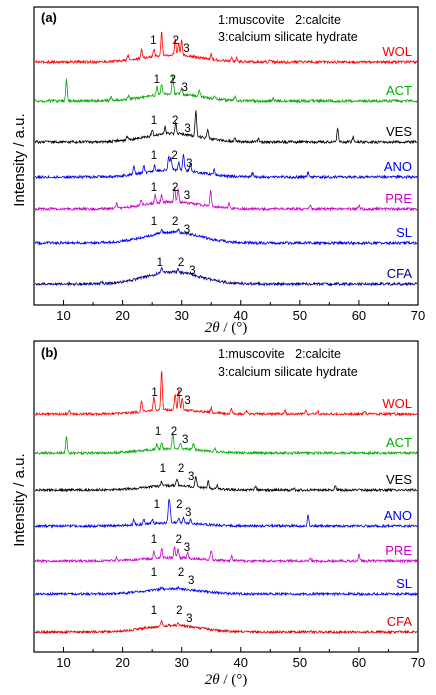 This screenshot has height=695, width=436. I want to click on trace-cfa, so click(226, 627).